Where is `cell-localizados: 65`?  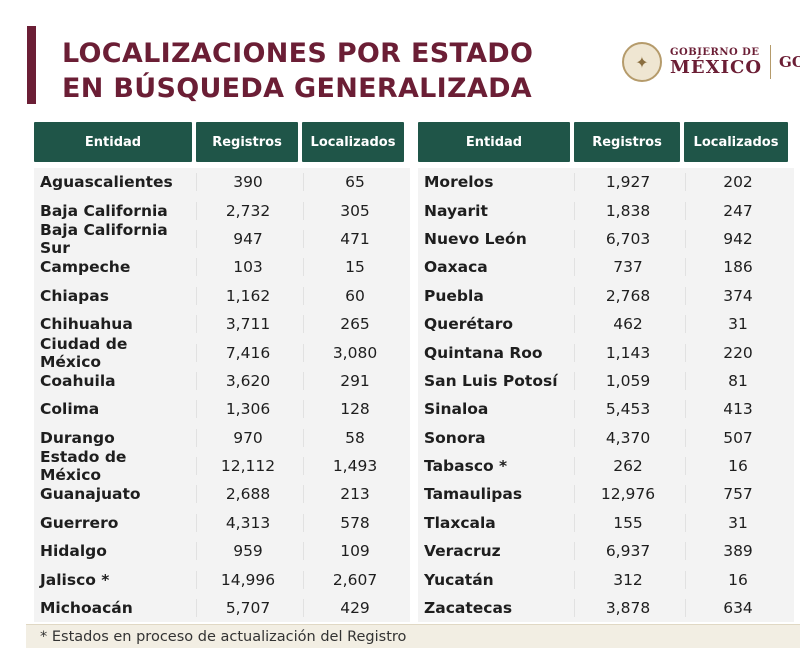
cell-localizados: 65 is located at coordinates (354, 182).